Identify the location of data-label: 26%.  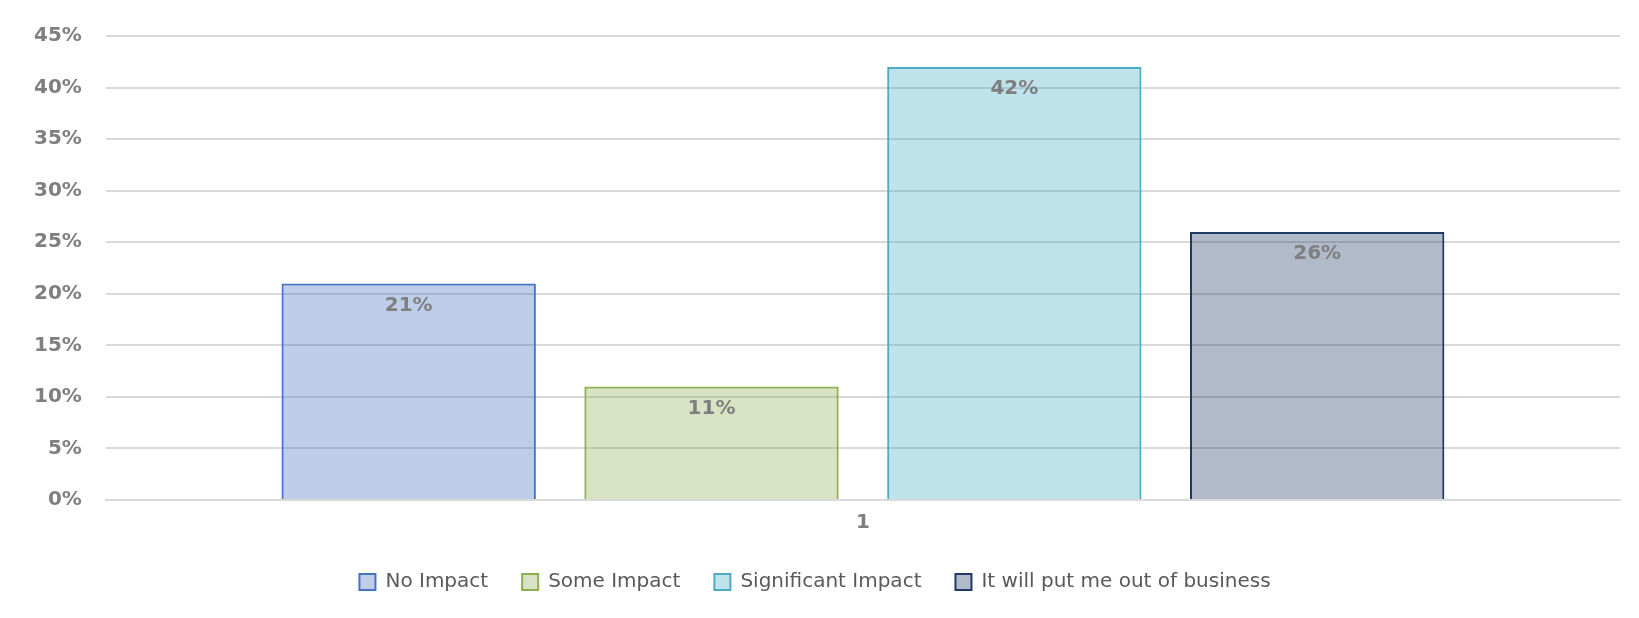
(1317, 252).